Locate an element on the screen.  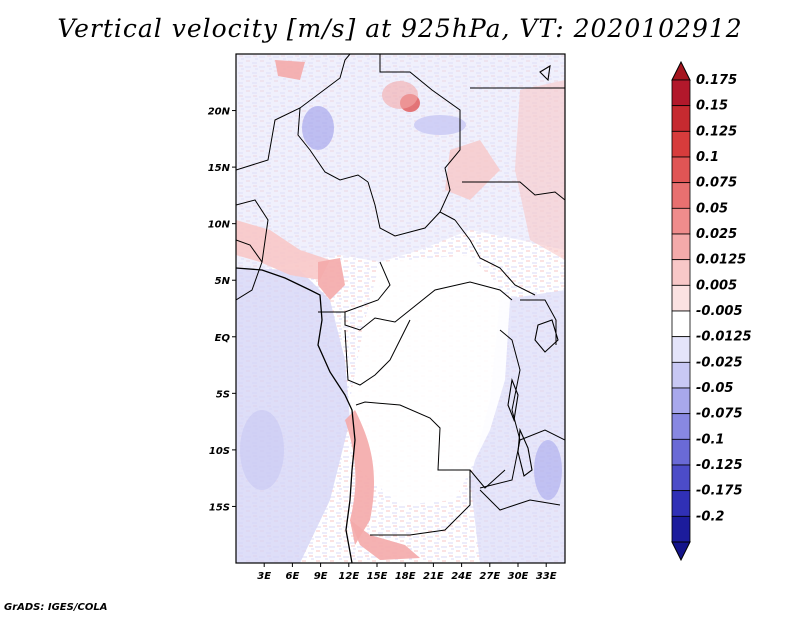
lon-tick-label: 12E is located at coordinates (348, 576).